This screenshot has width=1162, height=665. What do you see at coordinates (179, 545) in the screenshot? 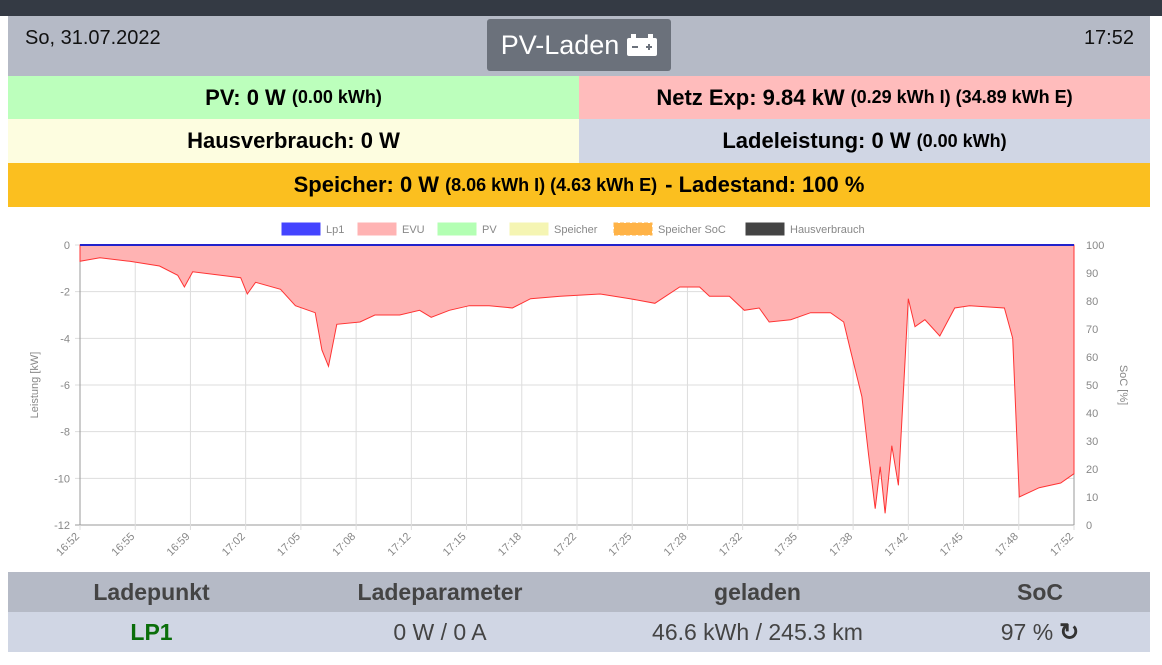
I see `x-tick-label: 16:59` at bounding box center [179, 545].